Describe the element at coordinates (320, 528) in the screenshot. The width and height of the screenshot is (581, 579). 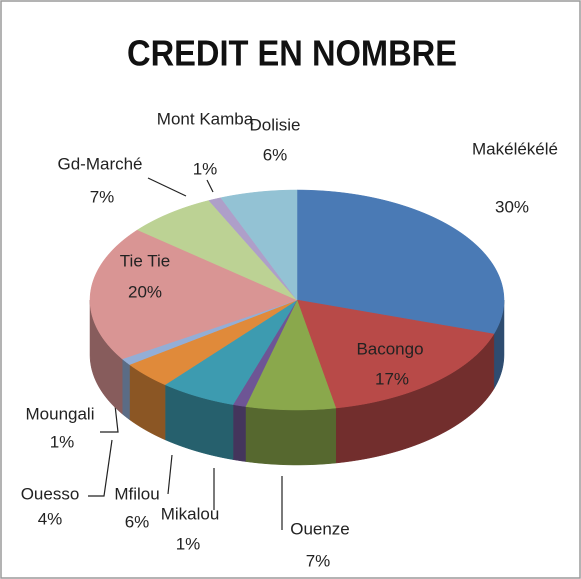
I see `data-label-name: Ouenze` at that location.